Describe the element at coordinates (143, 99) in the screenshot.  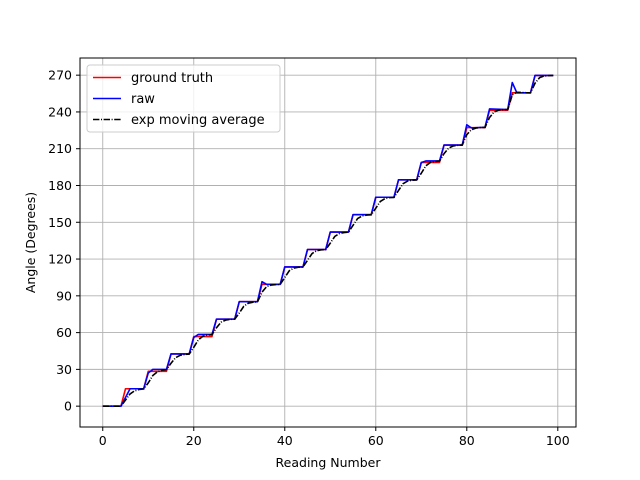
I see `legend-label: raw` at that location.